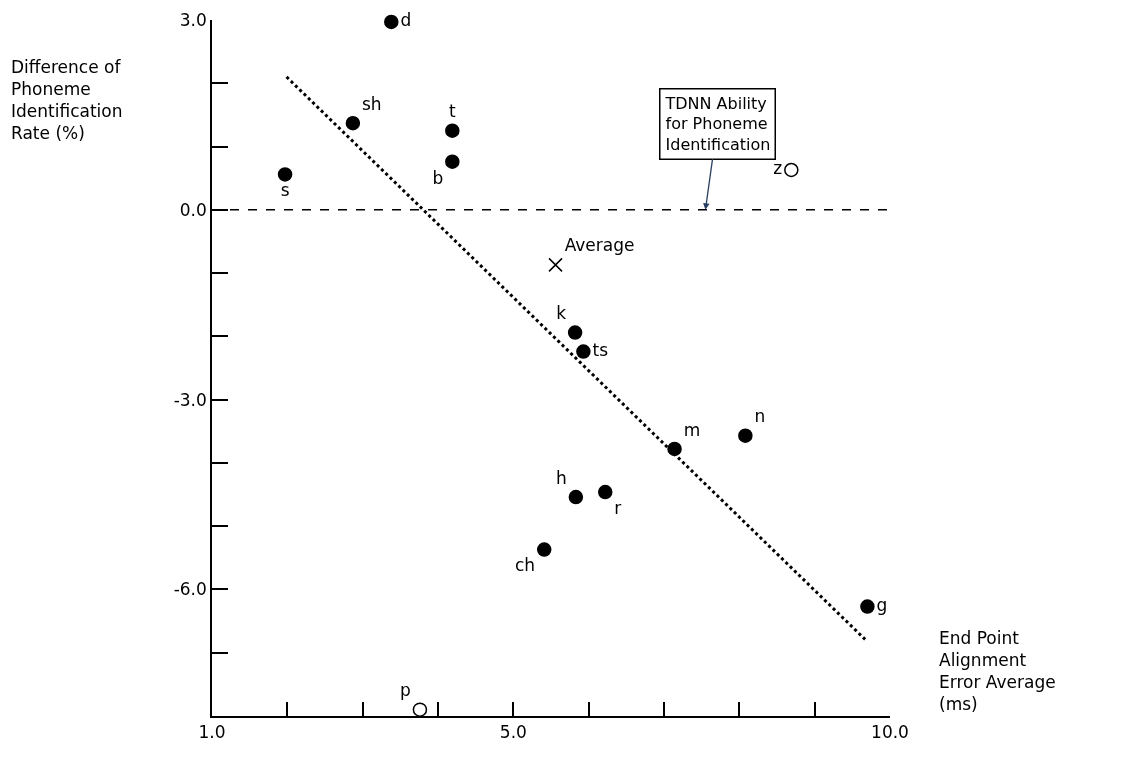 This screenshot has width=1143, height=758. Describe the element at coordinates (890, 732) in the screenshot. I see `x-tick-label: 10.0` at that location.